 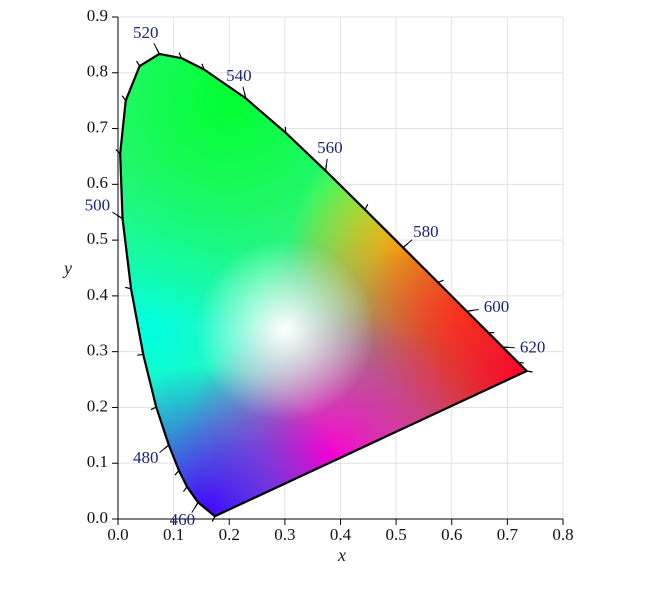 What do you see at coordinates (97, 15) in the screenshot?
I see `y-tick-label: 0.9` at bounding box center [97, 15].